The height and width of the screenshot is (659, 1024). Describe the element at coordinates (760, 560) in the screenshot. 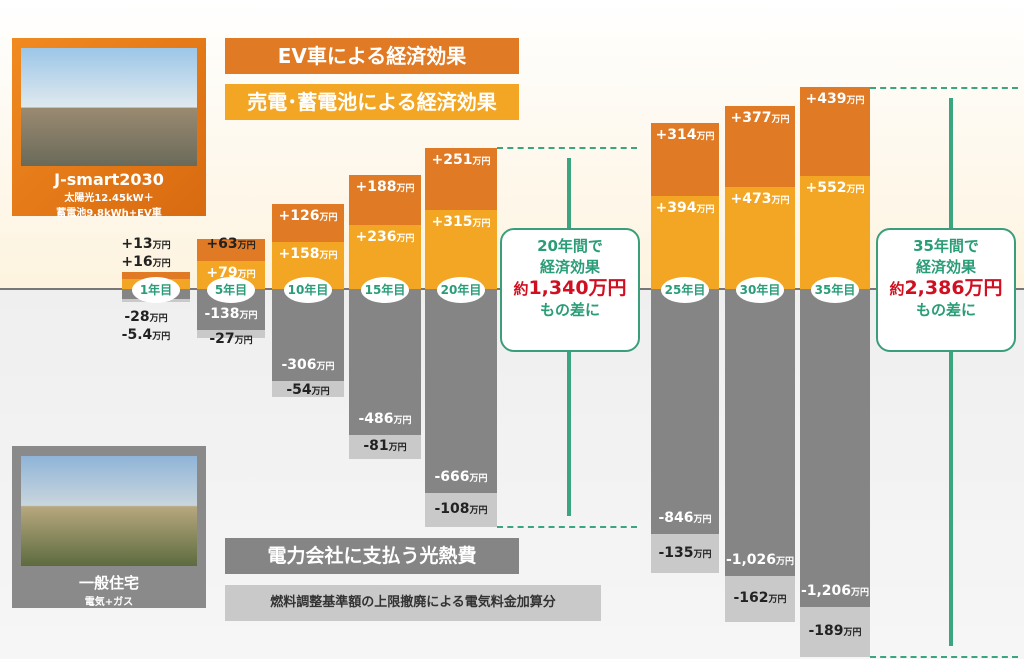

I see `bar-label-utility: -1,026万円` at that location.